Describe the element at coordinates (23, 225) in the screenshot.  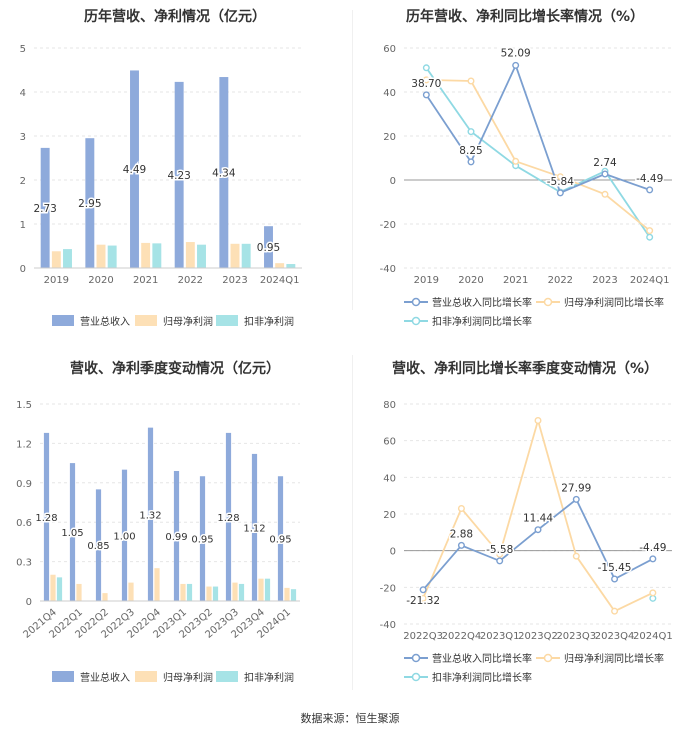
I see `y-tick-label: 1` at that location.